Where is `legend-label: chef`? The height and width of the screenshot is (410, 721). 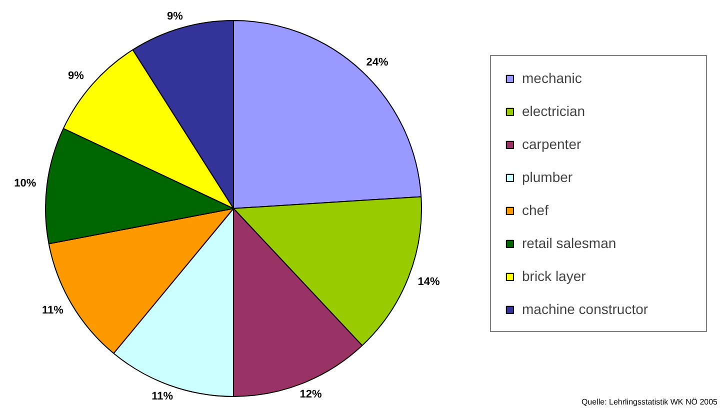
legend-label: chef is located at coordinates (536, 210).